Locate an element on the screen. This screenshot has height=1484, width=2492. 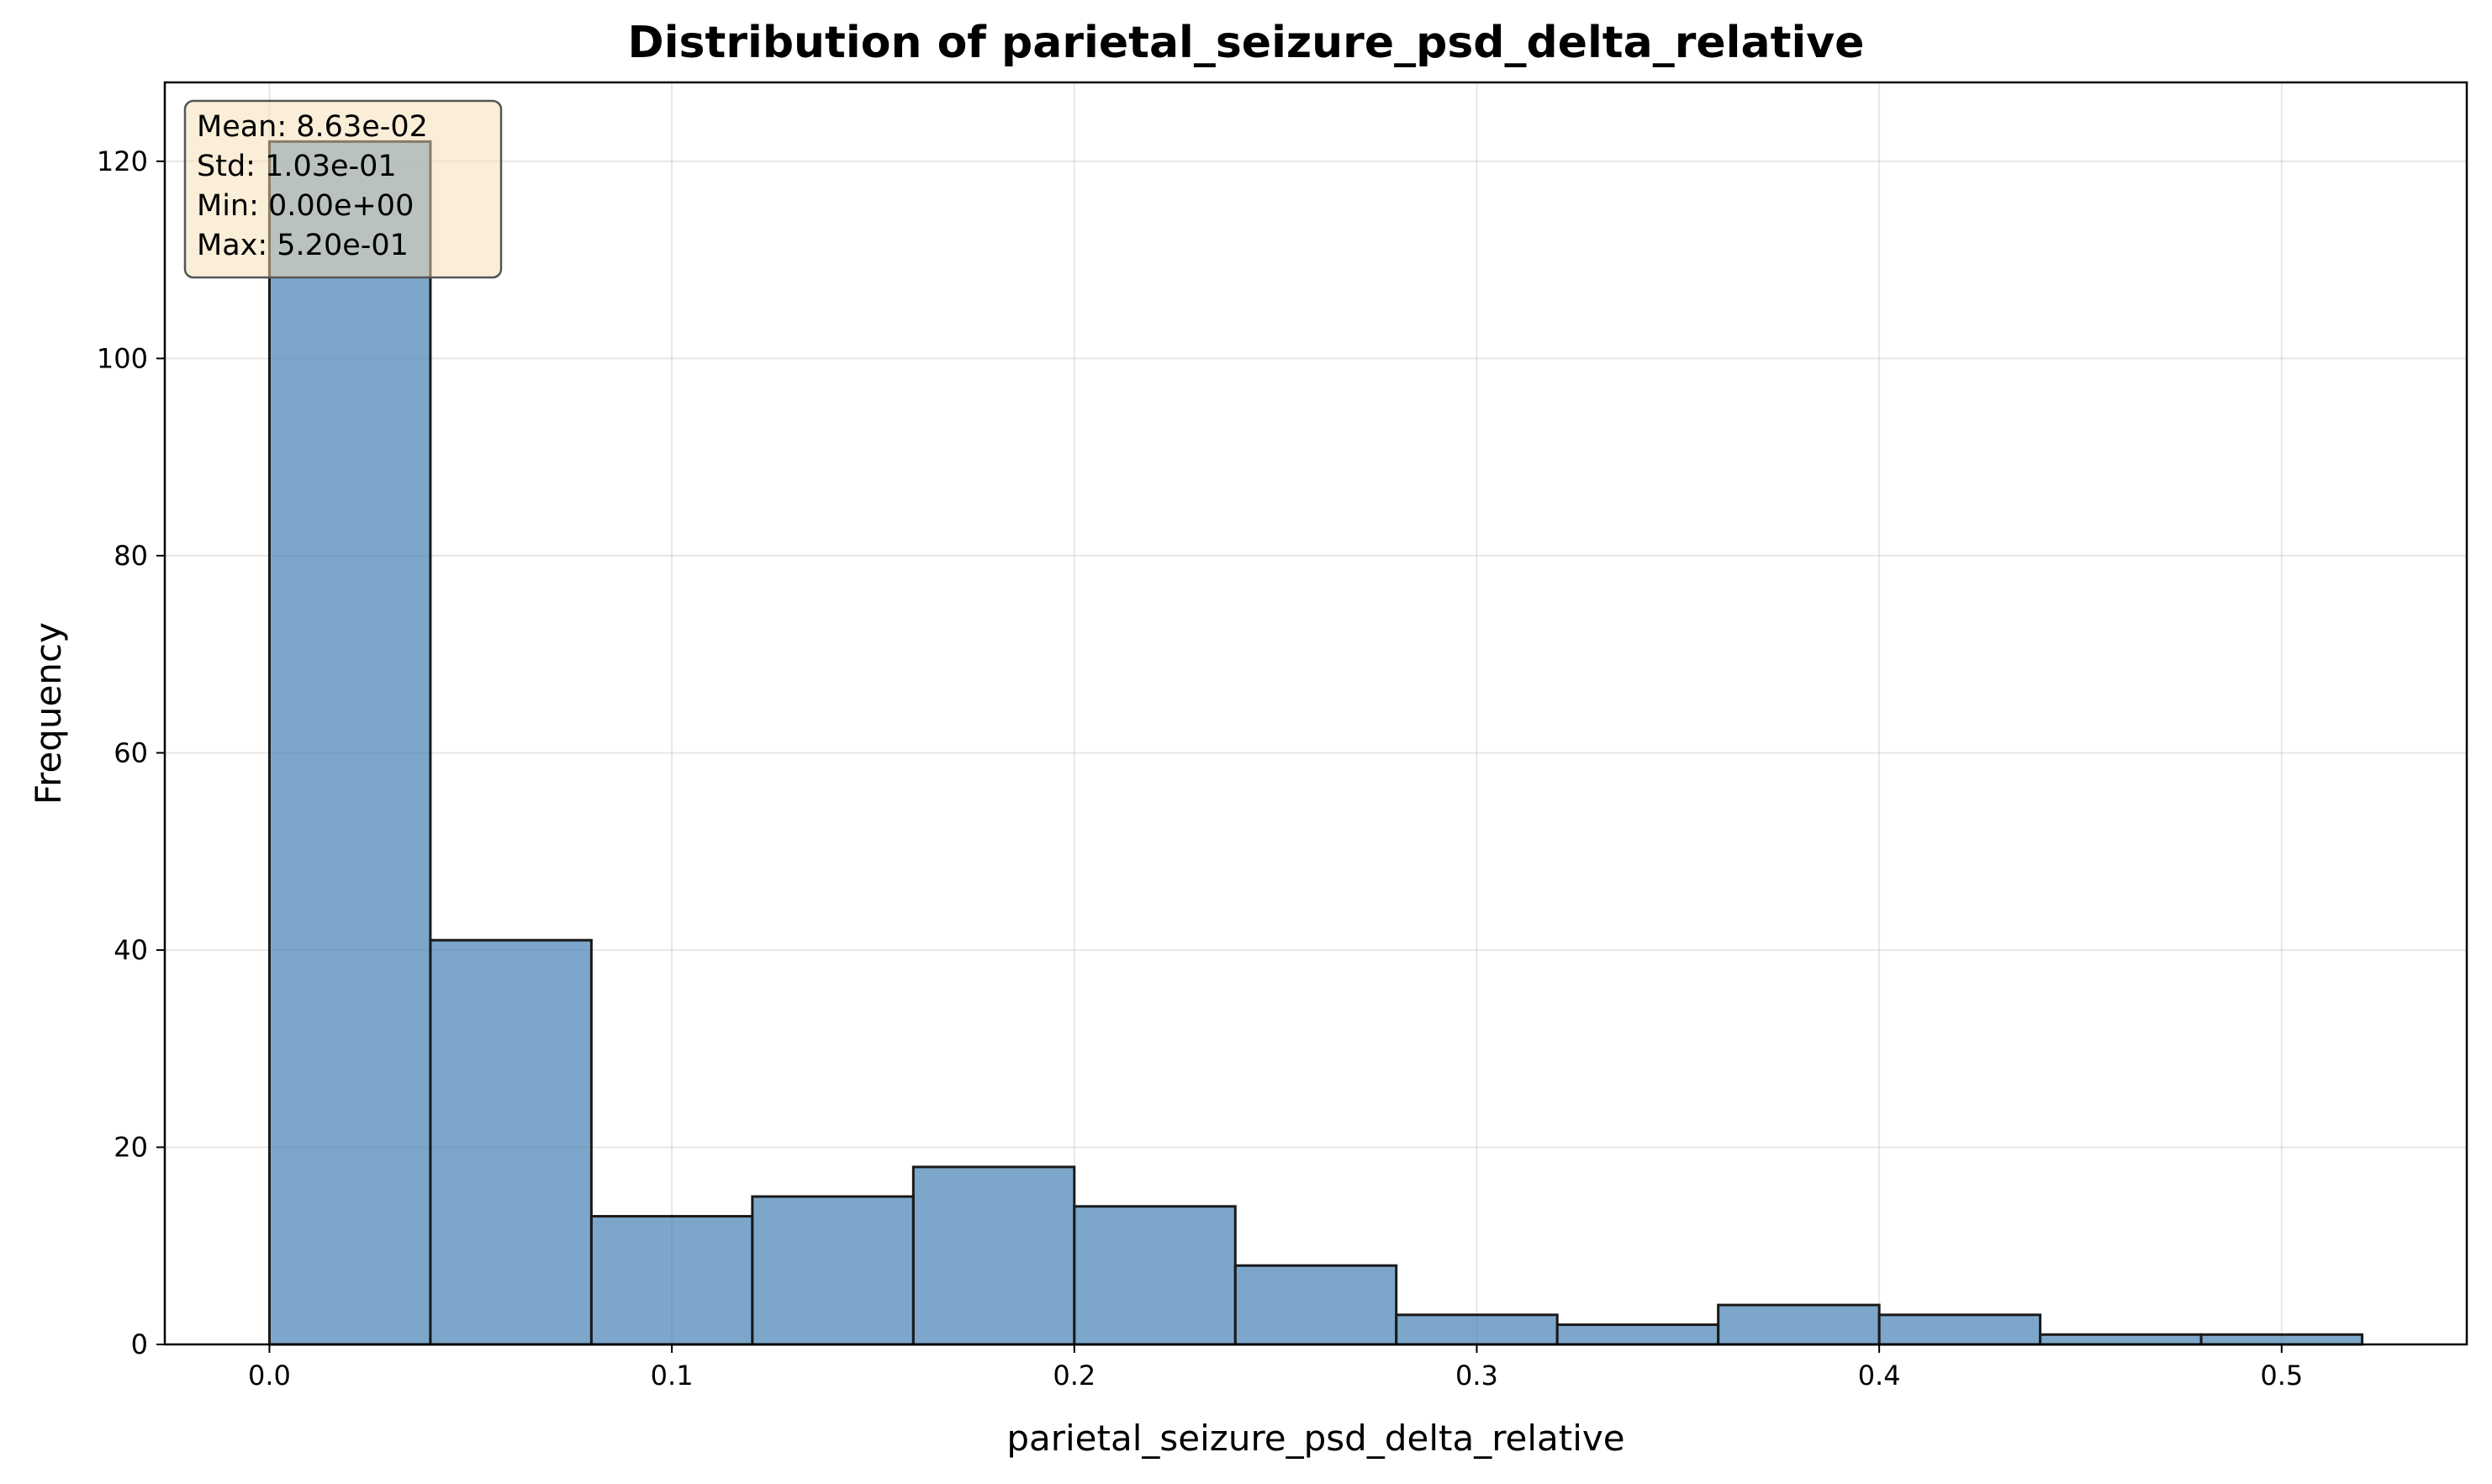
stats-mean: Mean: 8.63e-02 is located at coordinates (312, 127).